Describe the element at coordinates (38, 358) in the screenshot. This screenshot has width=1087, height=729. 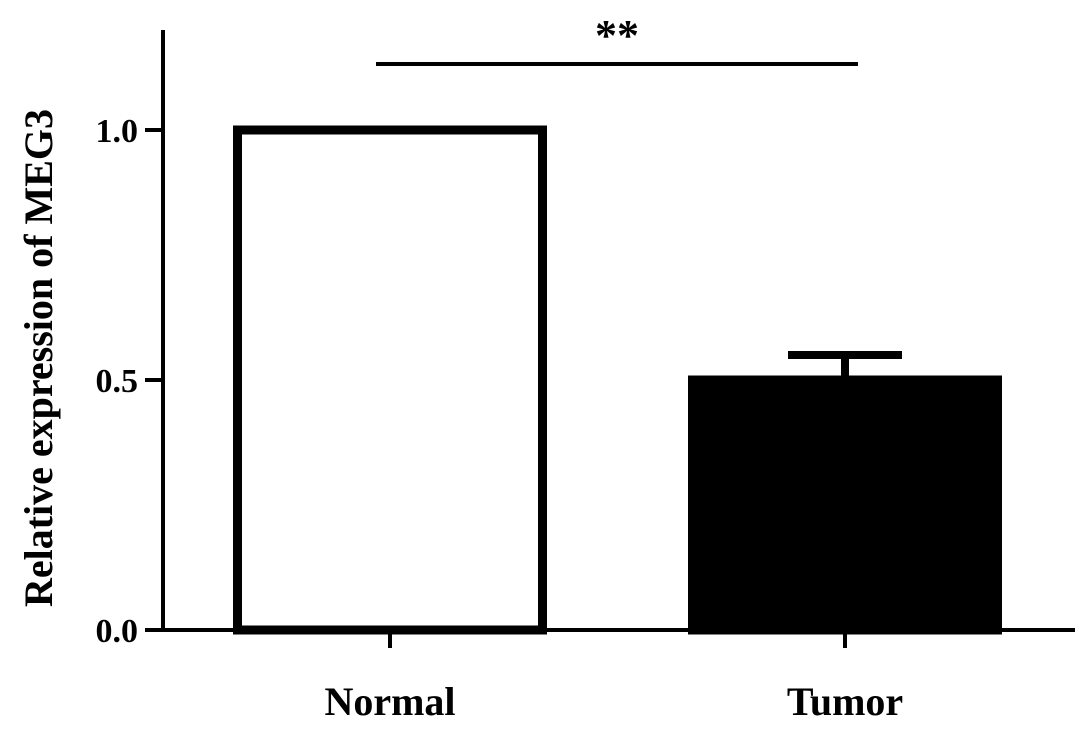
I see `y-axis-label: Relative expression of MEG3` at that location.